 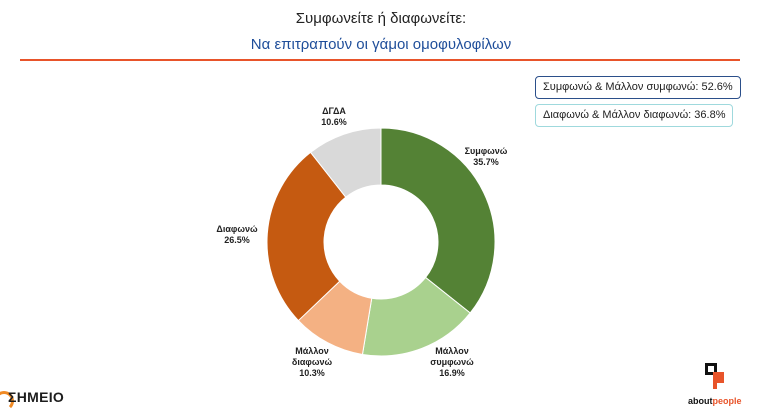 I want to click on summary-agree-box: Συμφωνώ & Μάλλον συμφωνώ: 52.6%, so click(x=638, y=87).